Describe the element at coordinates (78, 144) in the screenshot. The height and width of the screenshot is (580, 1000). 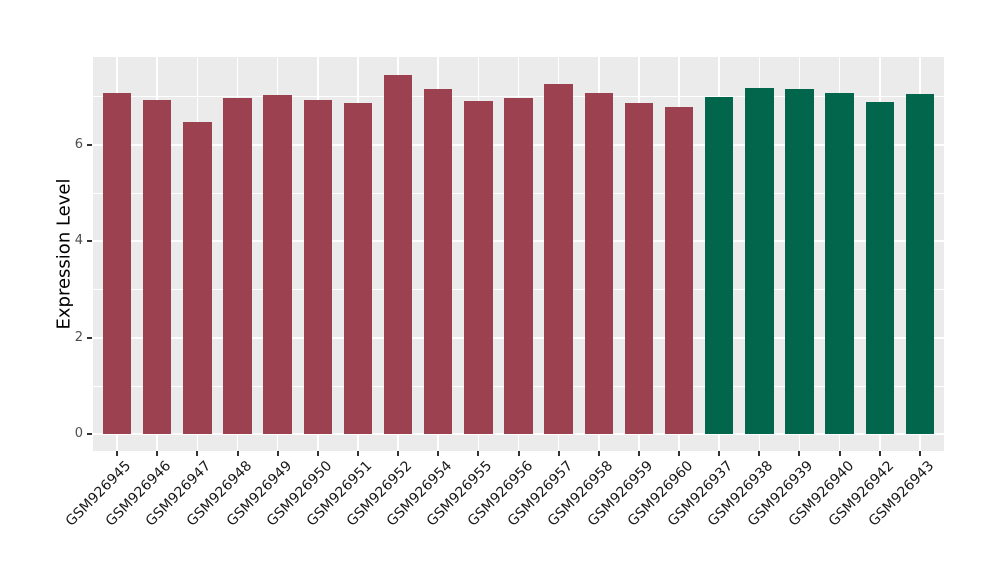
I see `y-tick-label: 6` at that location.